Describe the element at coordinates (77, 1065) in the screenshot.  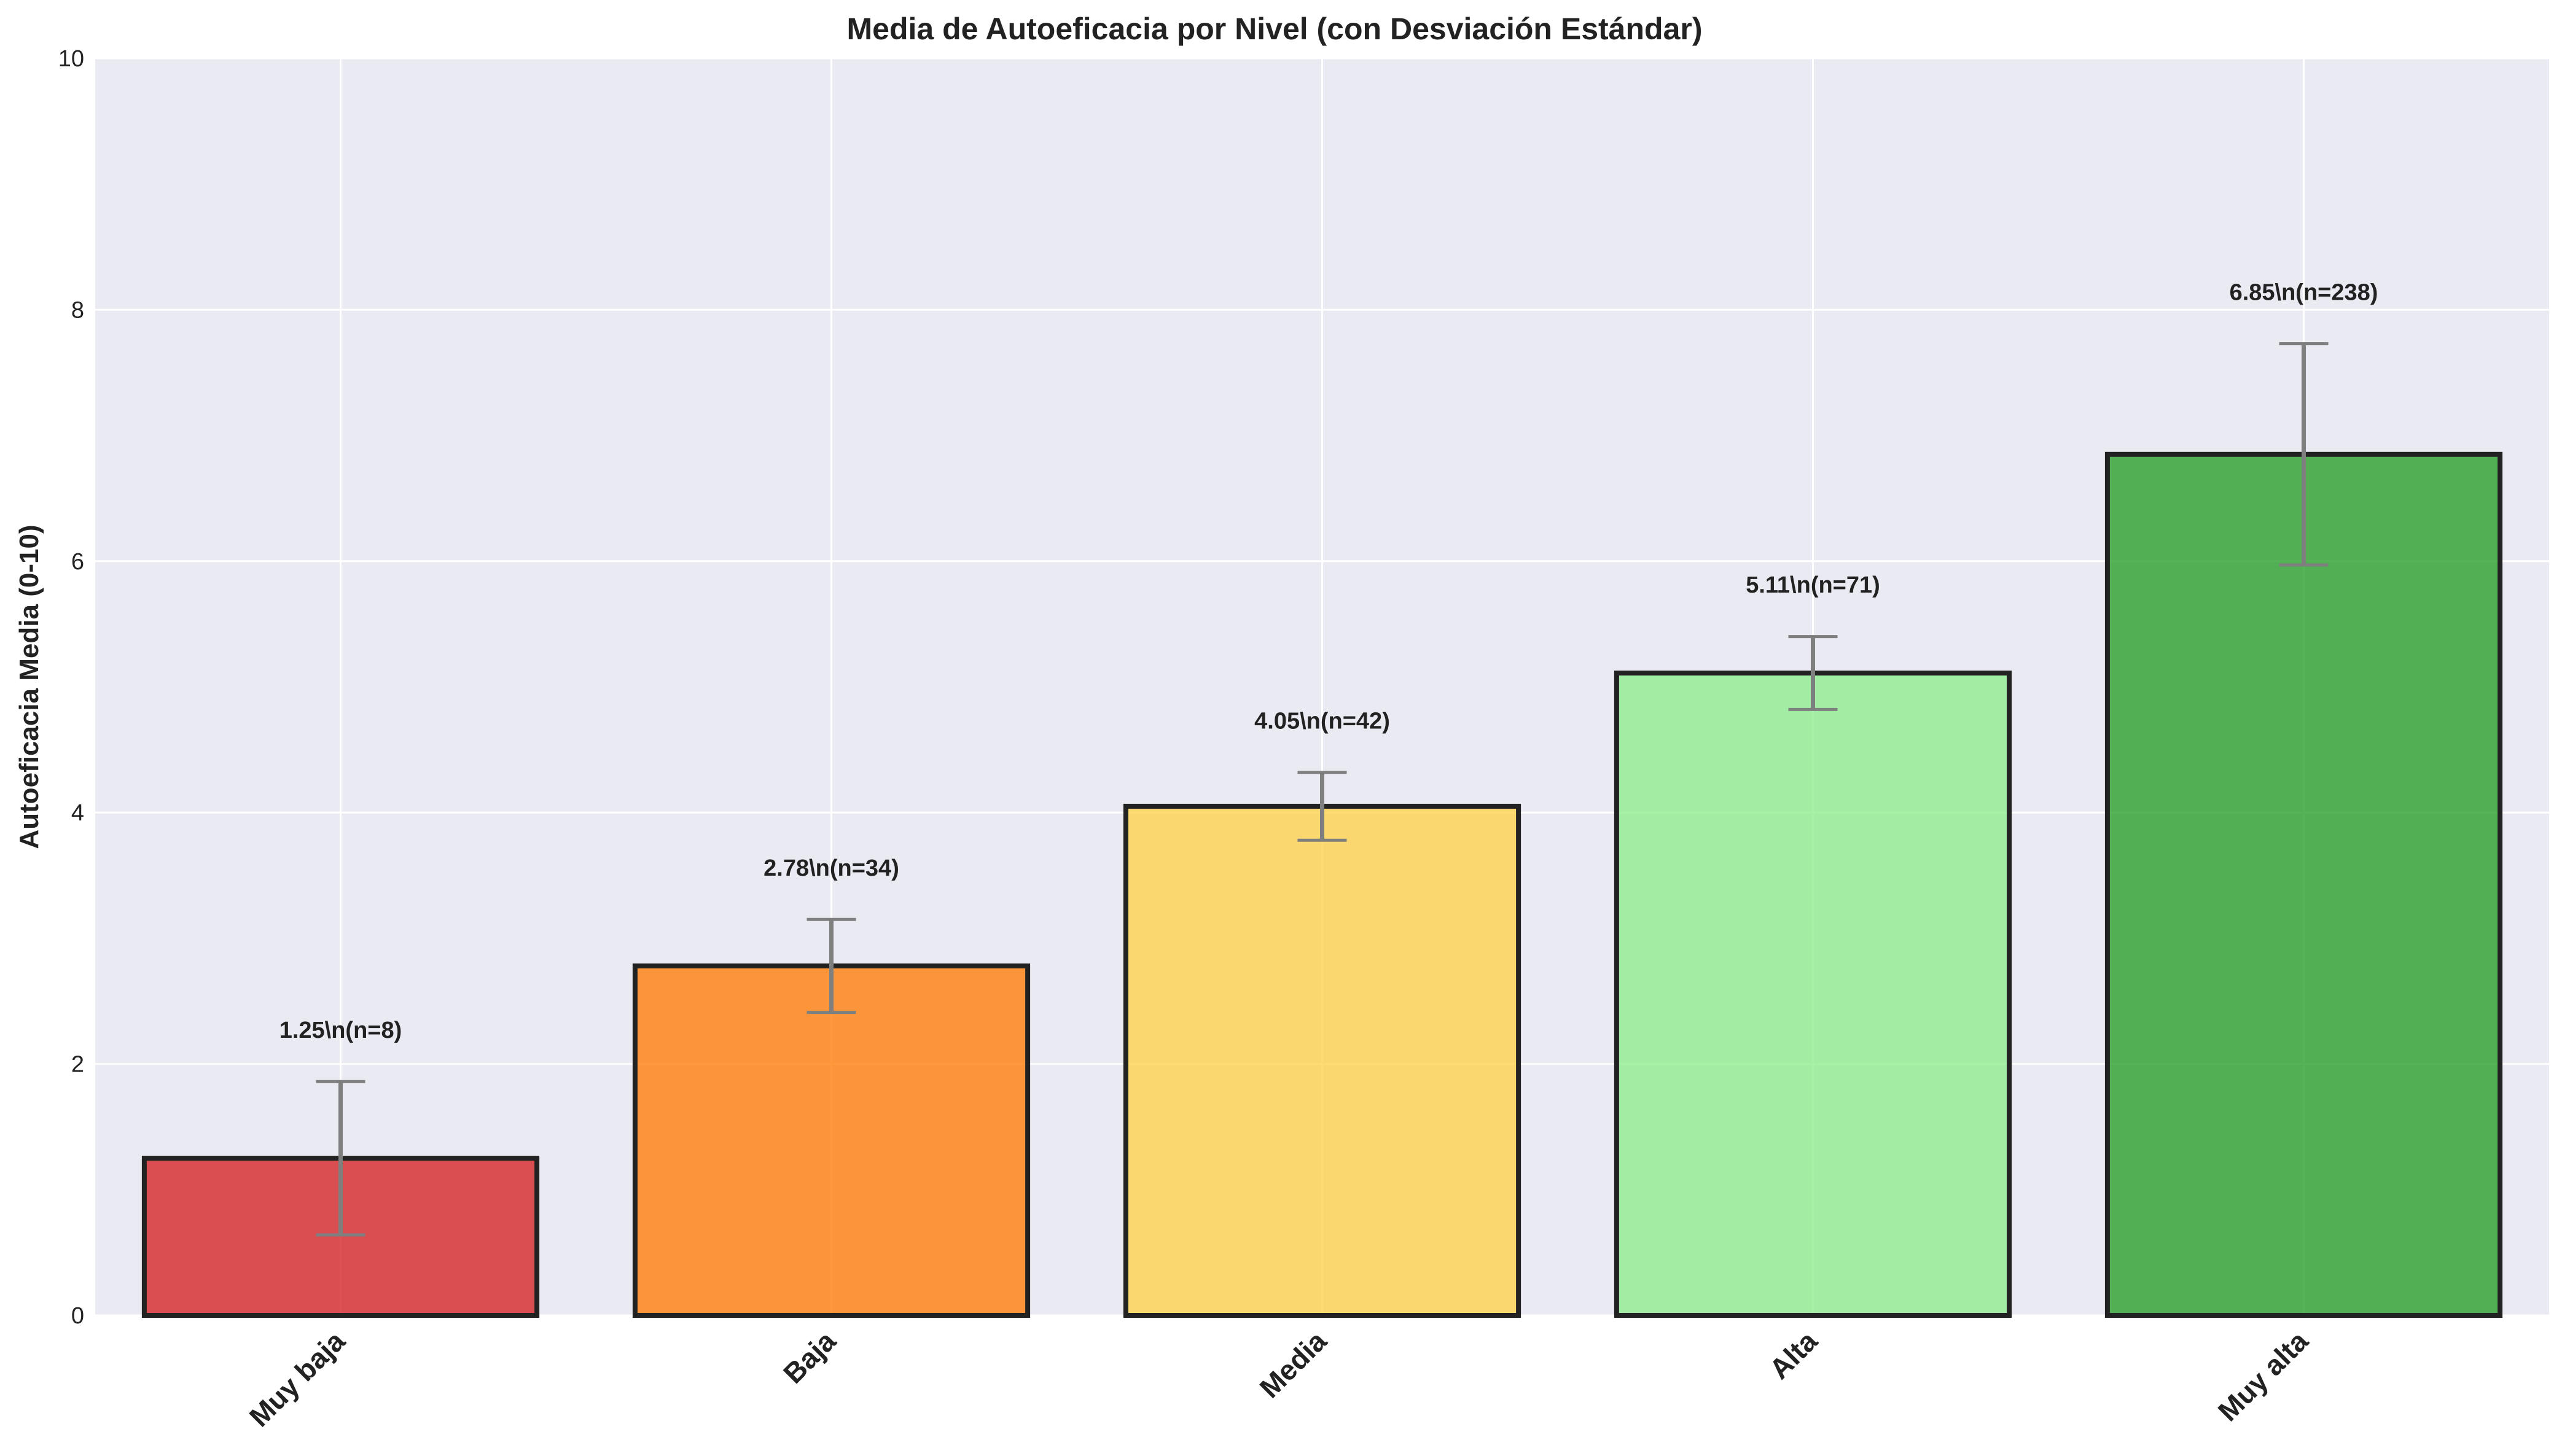
I see `y-tick-label: 2` at that location.